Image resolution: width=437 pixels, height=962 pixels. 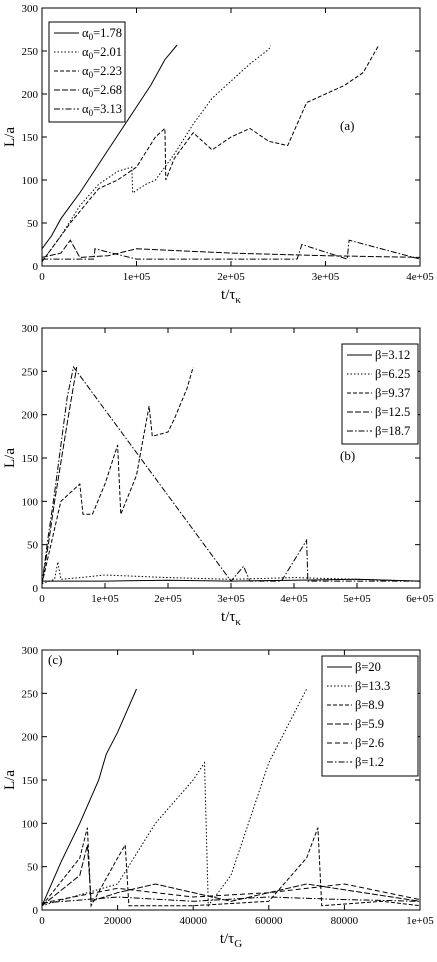 I want to click on x-tick-label: 80000, so click(x=345, y=921).